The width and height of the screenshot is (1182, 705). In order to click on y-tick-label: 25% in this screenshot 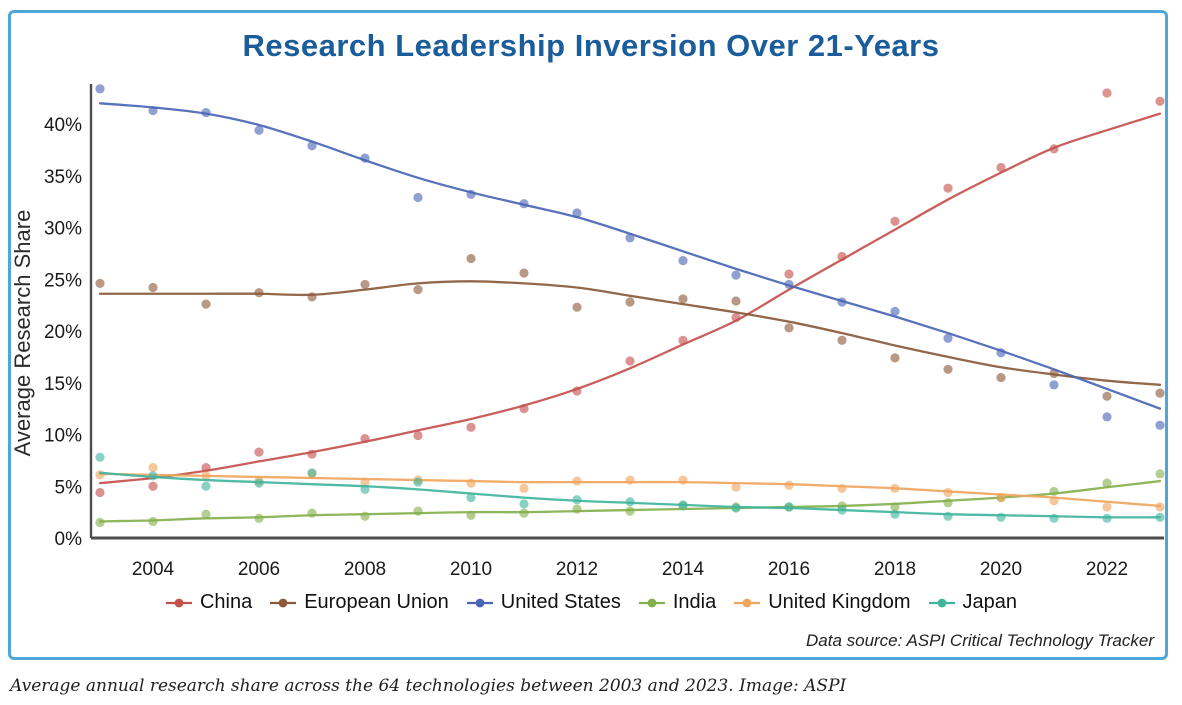, I will do `click(63, 280)`.